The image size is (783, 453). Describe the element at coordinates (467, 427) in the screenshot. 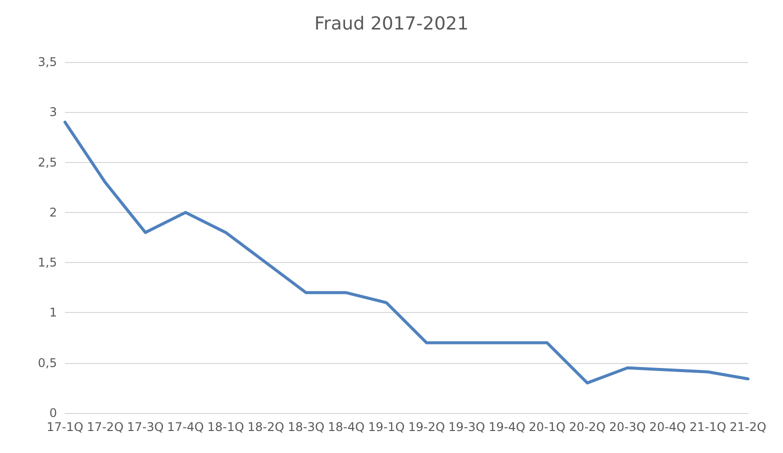

I see `x-tick-label: 19-3Q` at that location.